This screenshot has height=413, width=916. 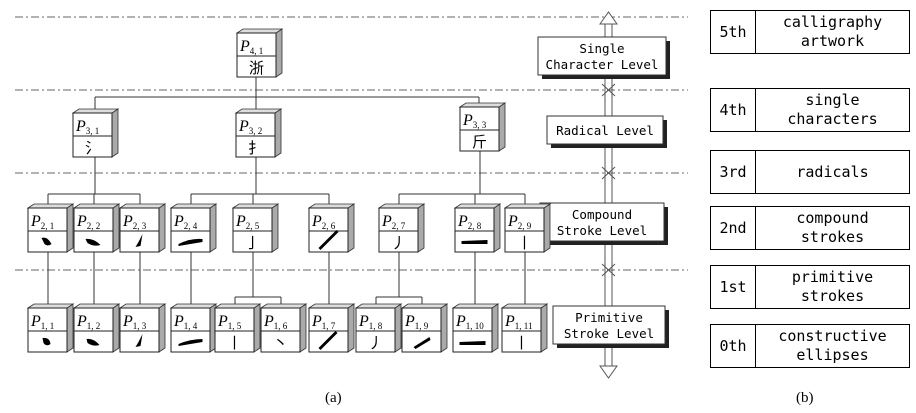 I want to click on level-row-0th: 0th constructive ellipses, so click(x=810, y=346).